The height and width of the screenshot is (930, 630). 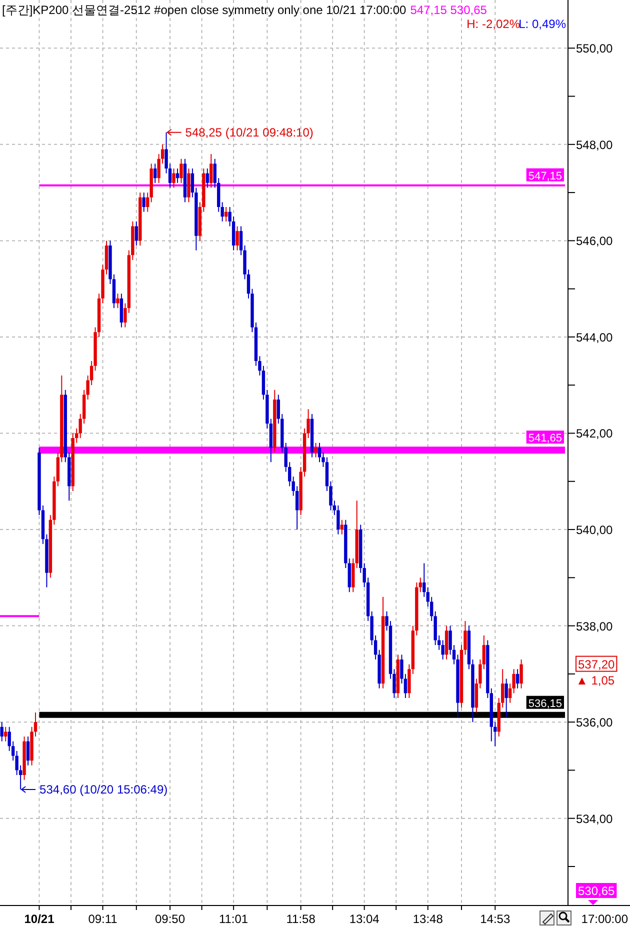 What do you see at coordinates (94, 789) in the screenshot?
I see `annotation: 534,60 (10/20 15:06:49)` at bounding box center [94, 789].